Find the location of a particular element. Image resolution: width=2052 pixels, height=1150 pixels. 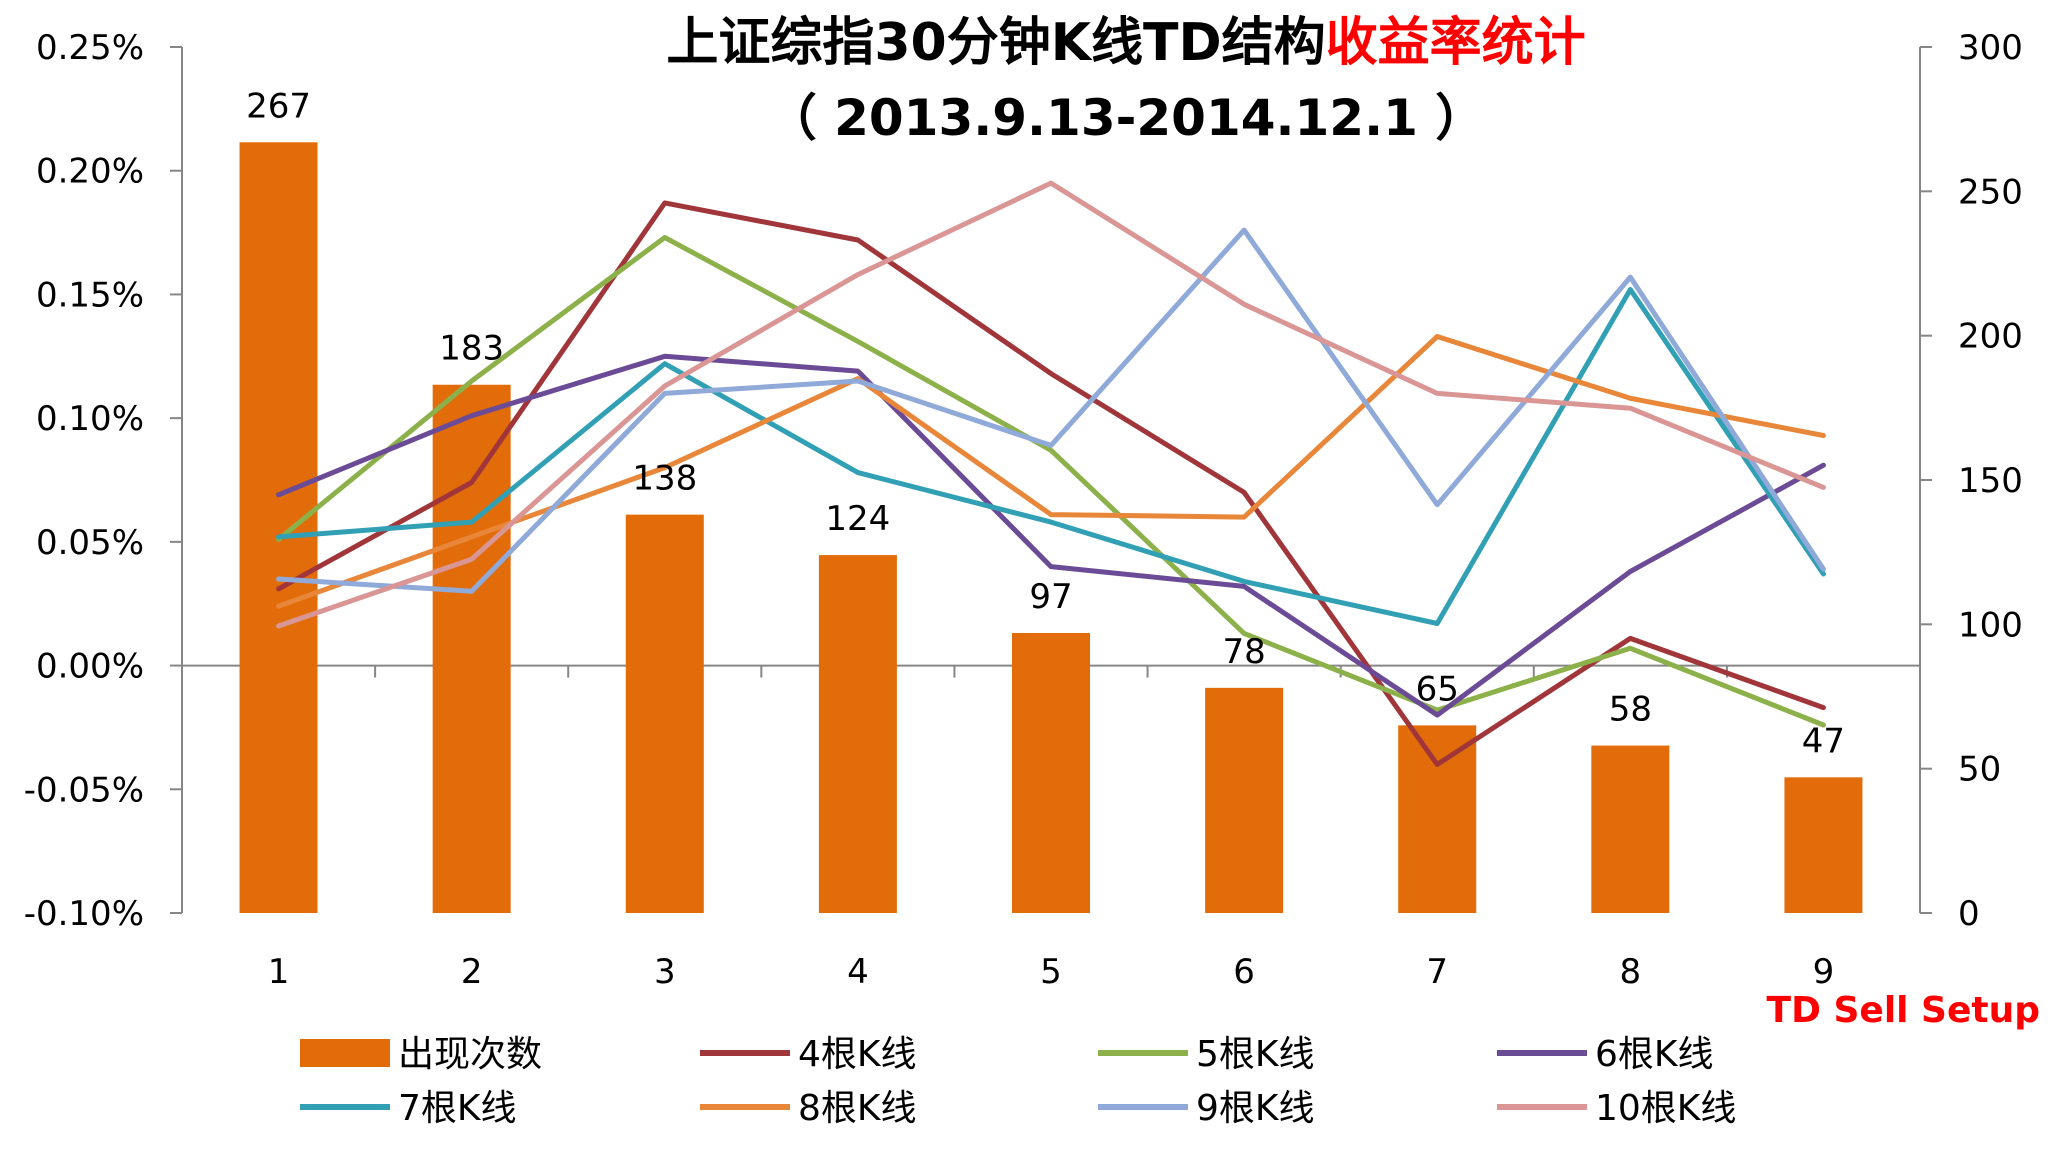

chart-title-highlight: 收益率统计 is located at coordinates (1456, 43).